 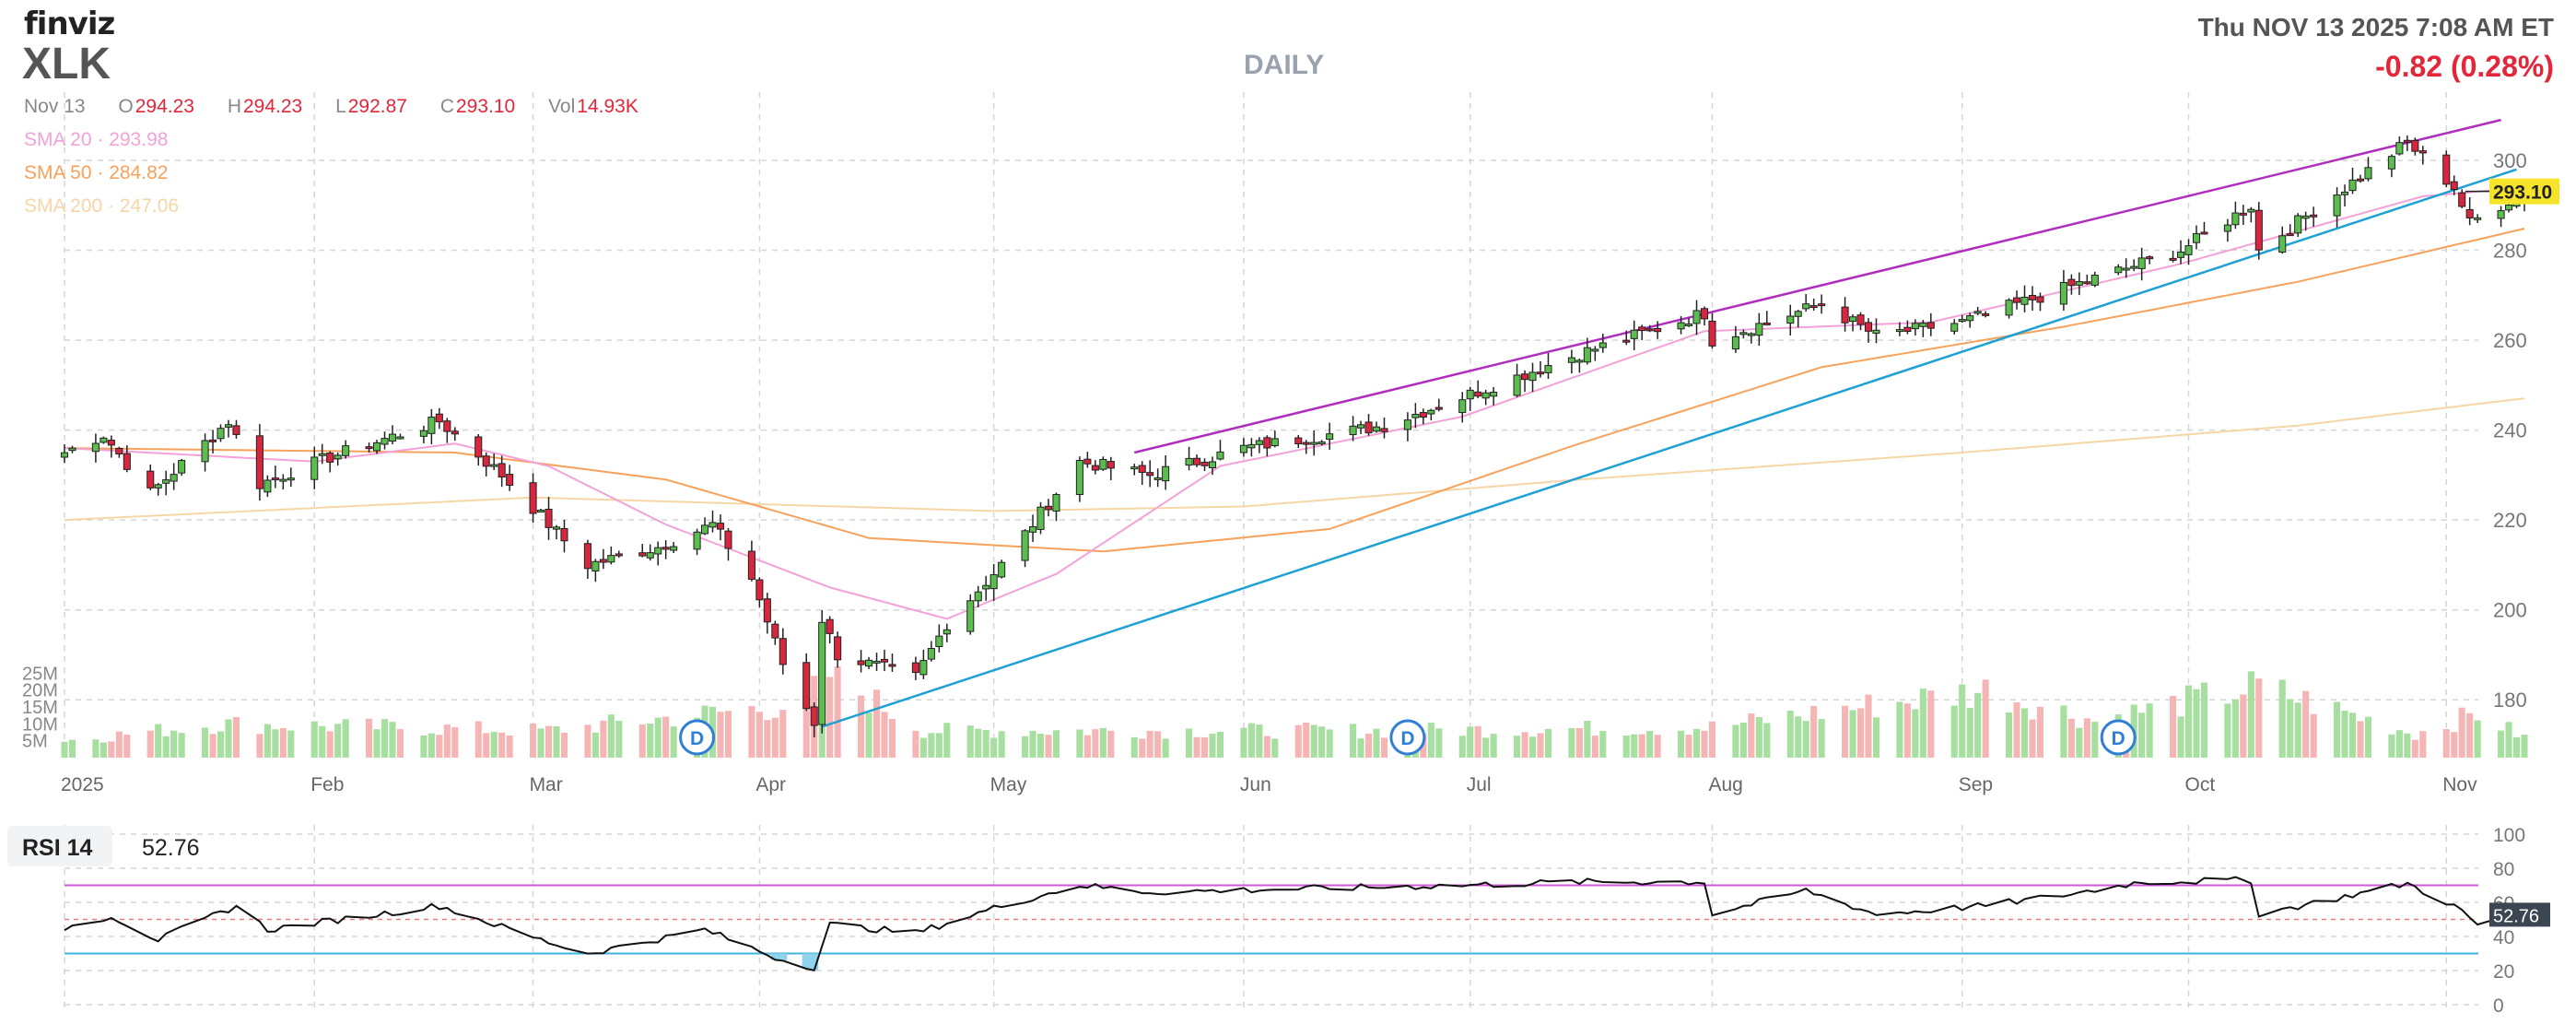 I want to click on date-tick-label: Feb, so click(x=327, y=785).